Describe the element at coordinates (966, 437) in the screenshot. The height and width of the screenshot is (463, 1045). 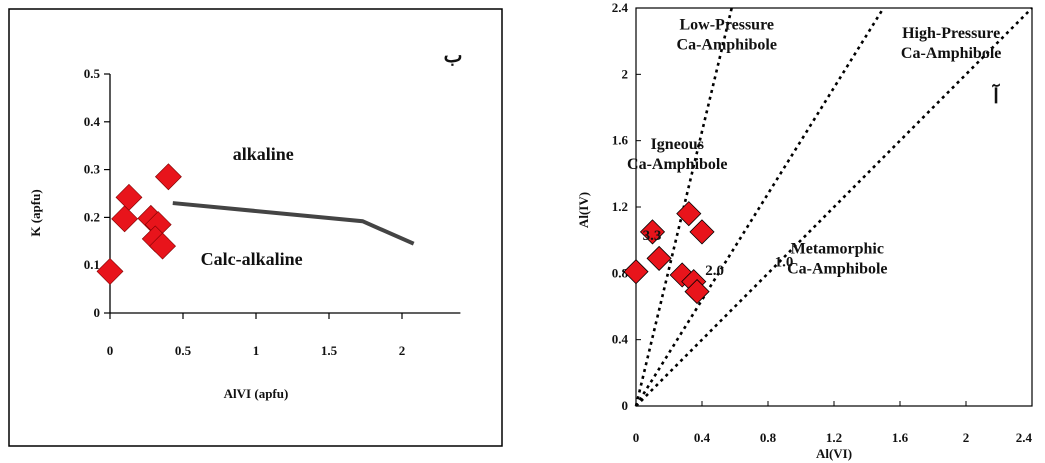
I see `right-x-tick-label: 2` at that location.